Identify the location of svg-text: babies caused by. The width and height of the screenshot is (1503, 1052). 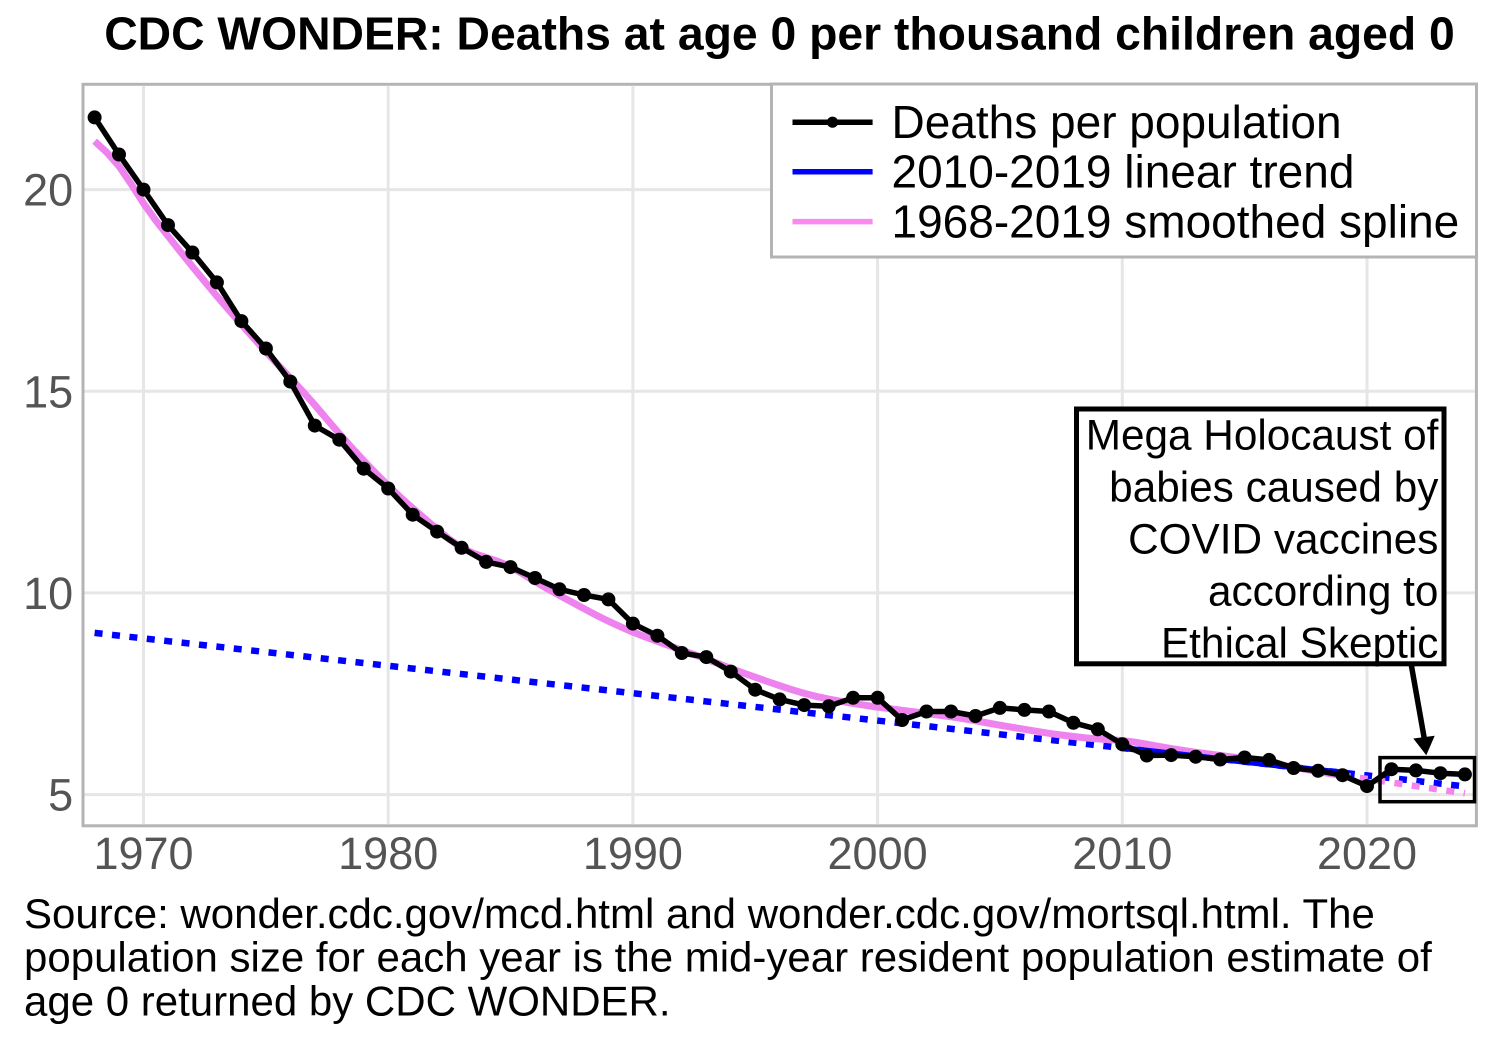
(1274, 487).